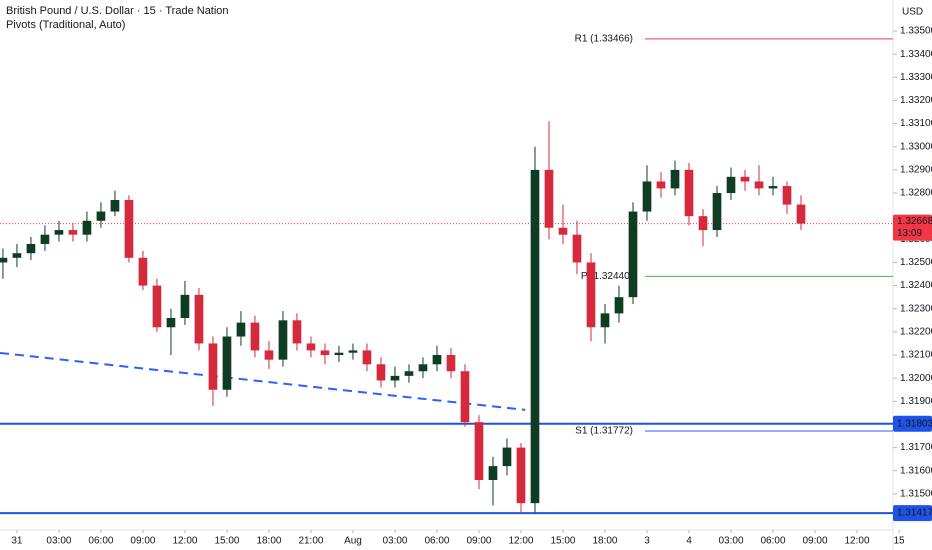  What do you see at coordinates (916, 170) in the screenshot?
I see `y-tick-label: 1.32900` at bounding box center [916, 170].